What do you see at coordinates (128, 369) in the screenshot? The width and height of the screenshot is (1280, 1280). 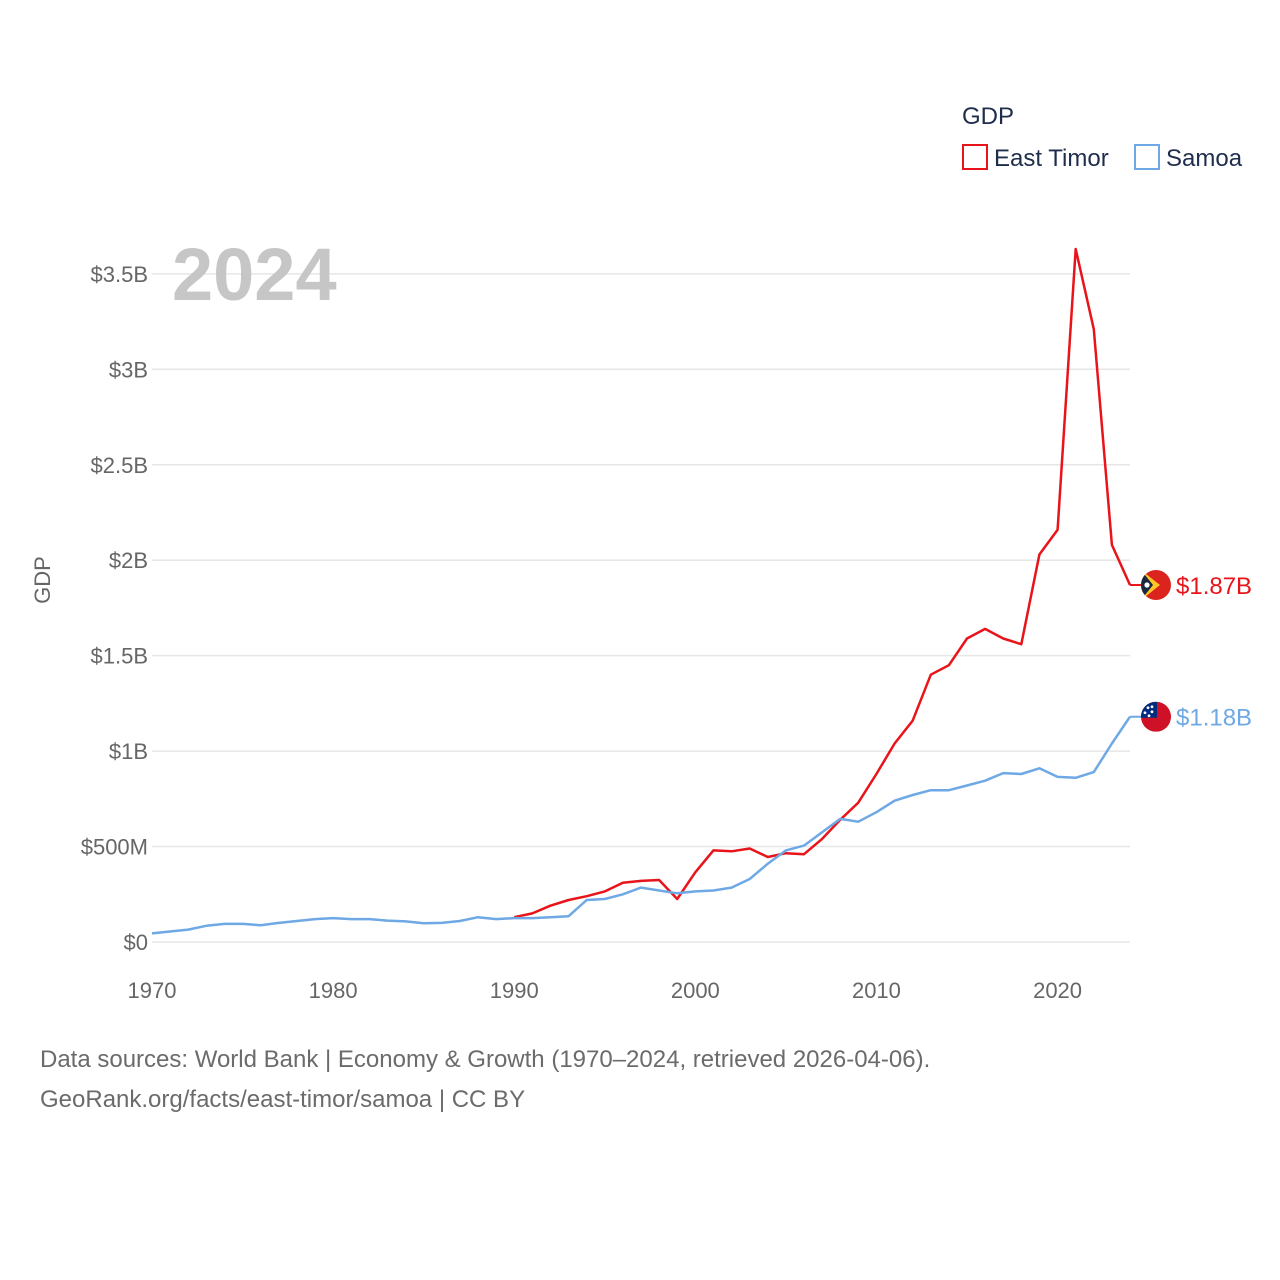 I see `y-tick-label: $3B` at bounding box center [128, 369].